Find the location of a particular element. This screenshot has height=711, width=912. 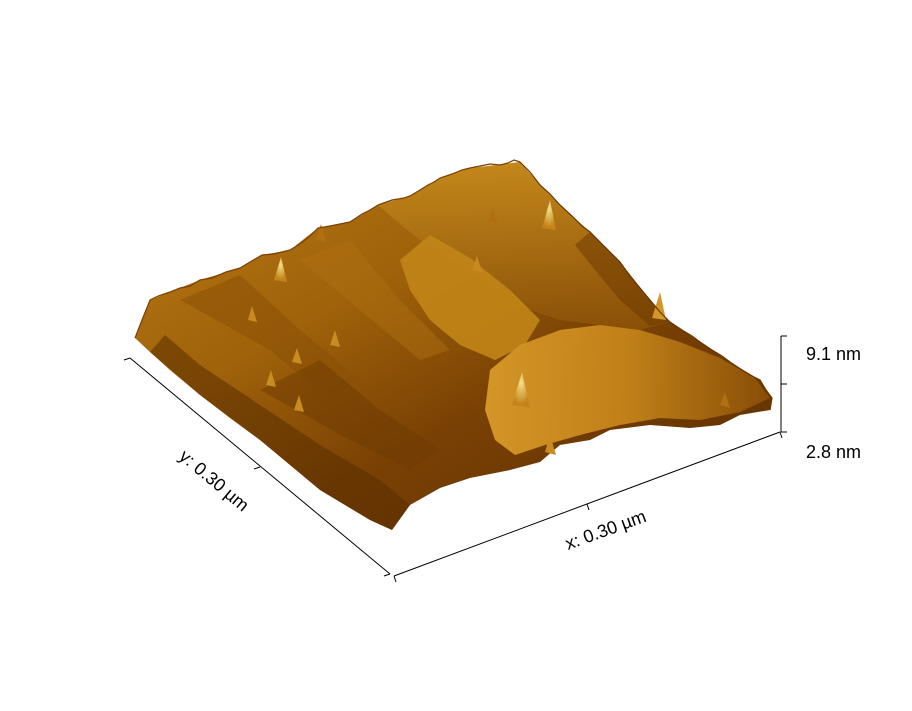

x-axis-label: x: 0.30 µm is located at coordinates (606, 530).